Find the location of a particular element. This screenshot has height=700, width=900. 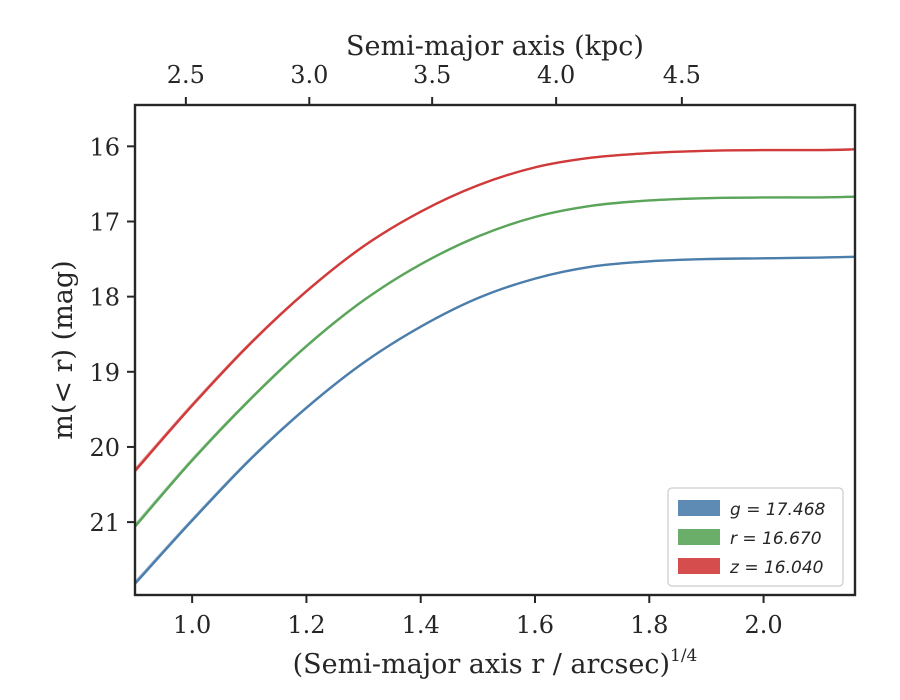

legend: g = 17.468 r = 16.670 z = 16.040 is located at coordinates (755, 537).